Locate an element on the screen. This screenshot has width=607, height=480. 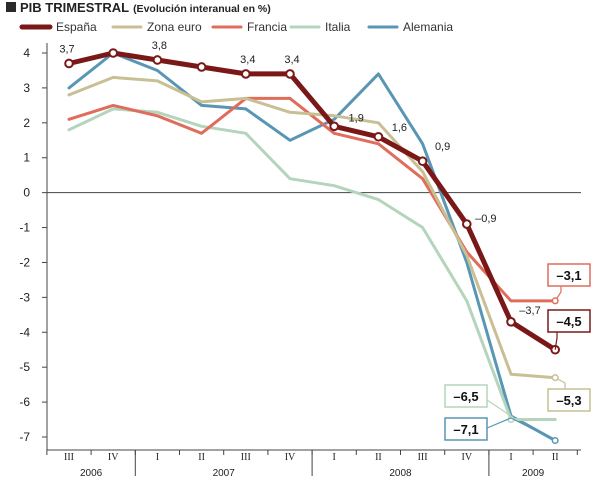
callout-leader-alemania is located at coordinates (521, 429).